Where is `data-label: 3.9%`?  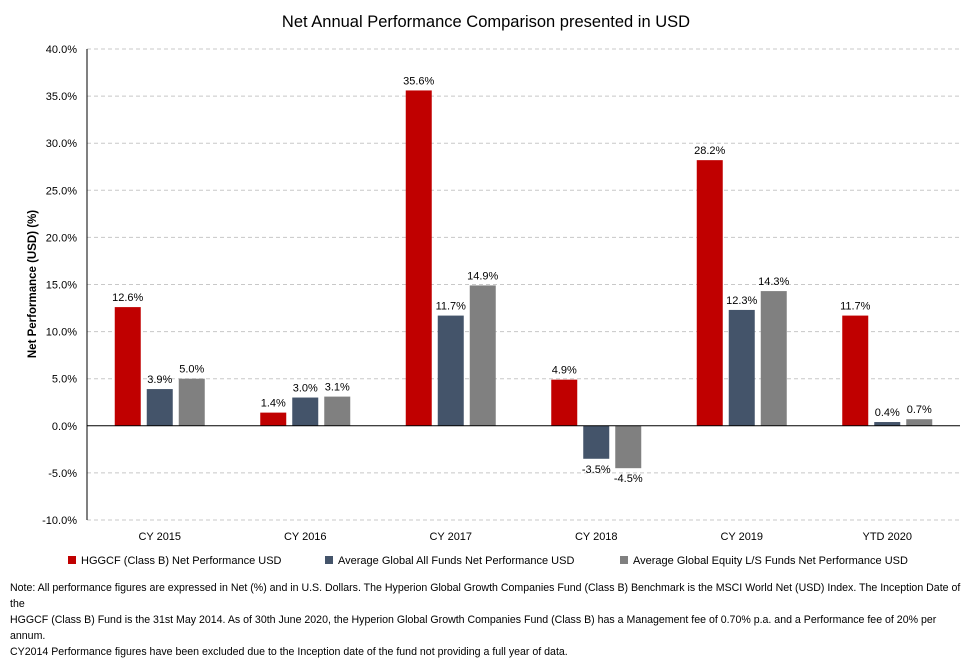 data-label: 3.9% is located at coordinates (159, 380).